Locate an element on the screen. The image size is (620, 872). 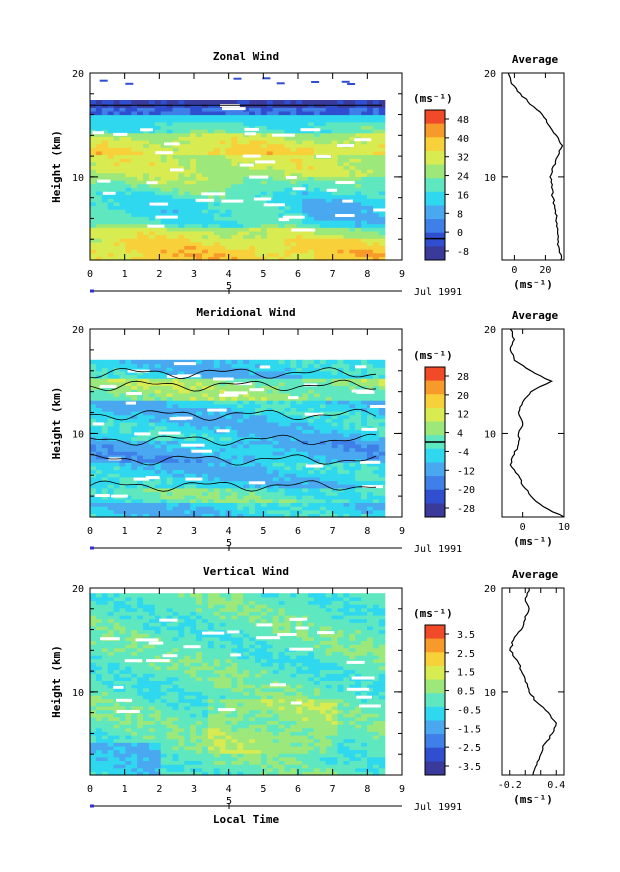
y-tick-label: 20 is located at coordinates (78, 74).